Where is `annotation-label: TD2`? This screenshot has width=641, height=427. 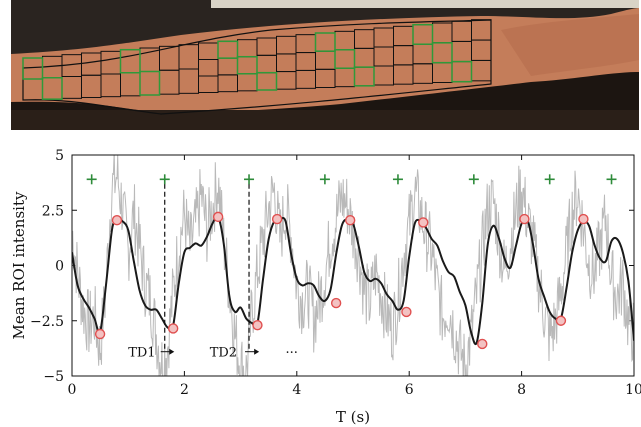
annotation-label: TD2 is located at coordinates (223, 353).